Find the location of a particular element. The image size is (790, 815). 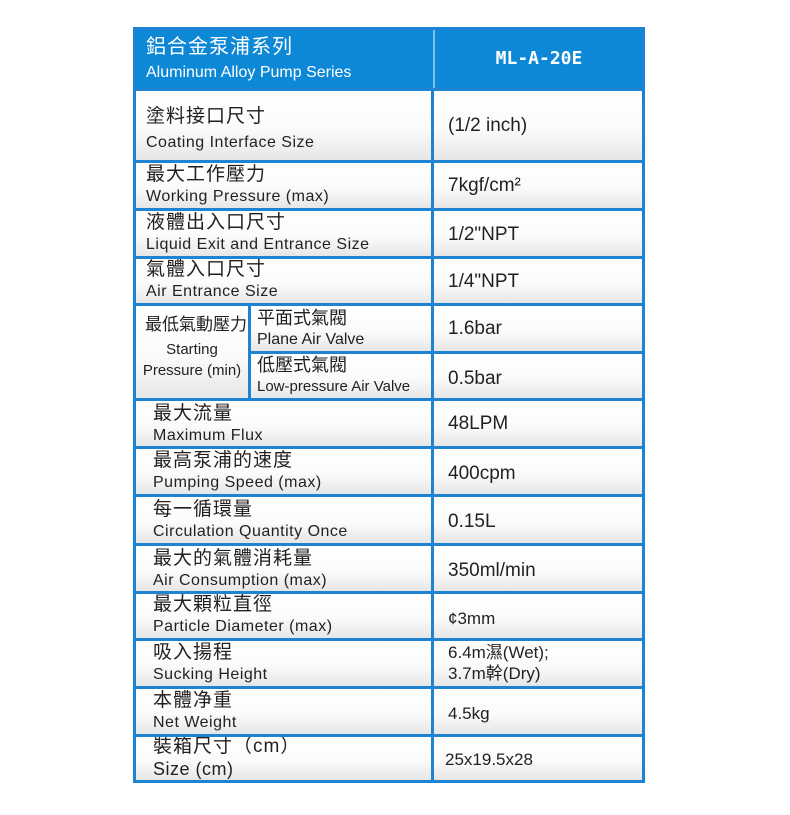

spec-value-size: 25x19.5x28 is located at coordinates (538, 758).